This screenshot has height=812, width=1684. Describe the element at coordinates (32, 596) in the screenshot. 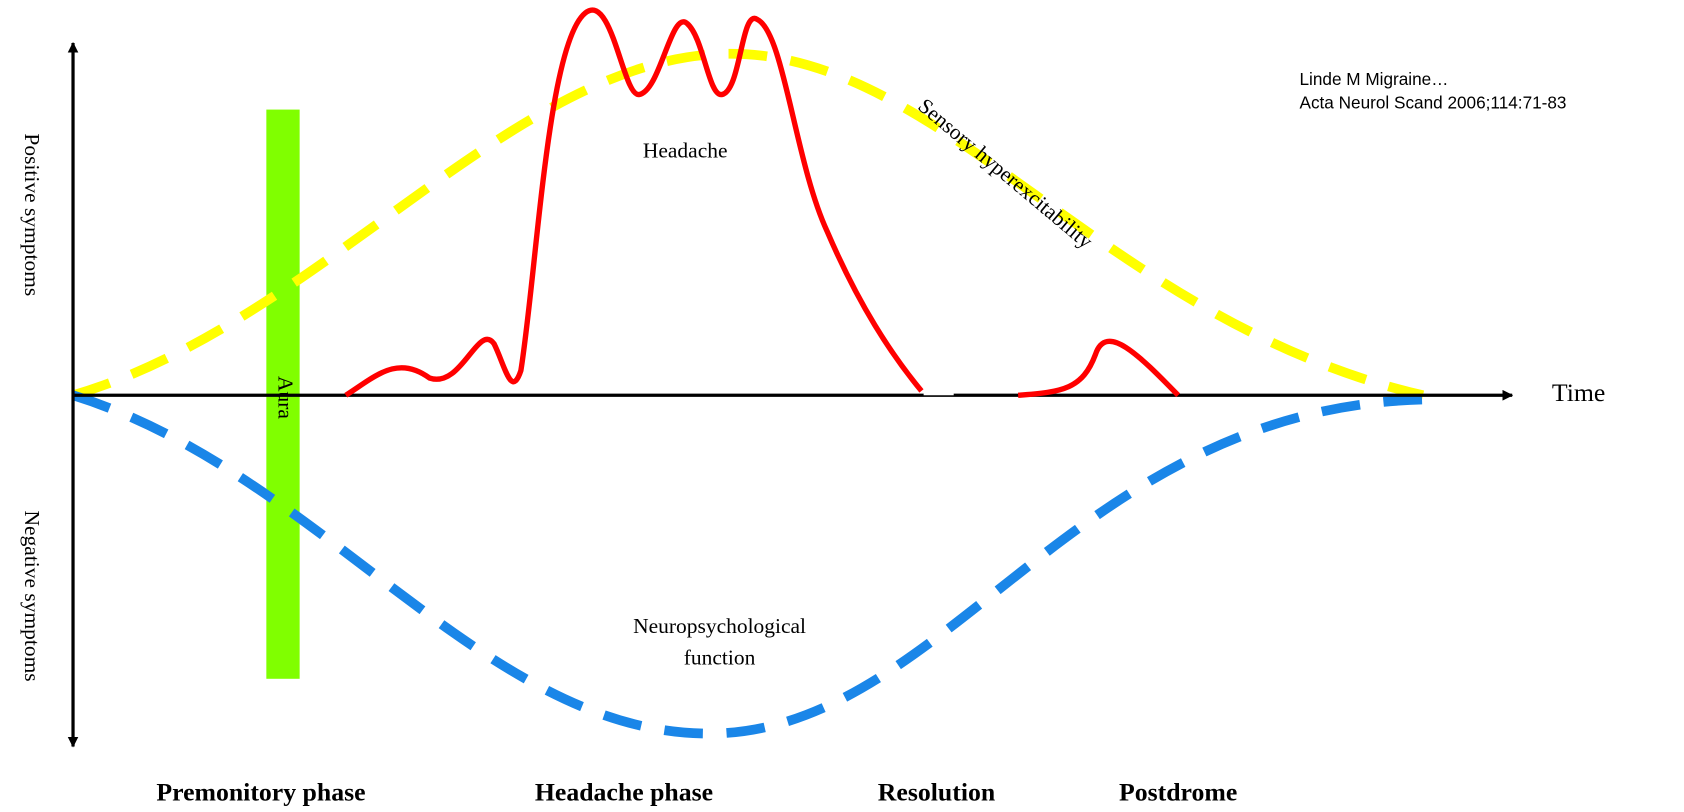

I see `y-negative-label: Negative symptoms` at that location.